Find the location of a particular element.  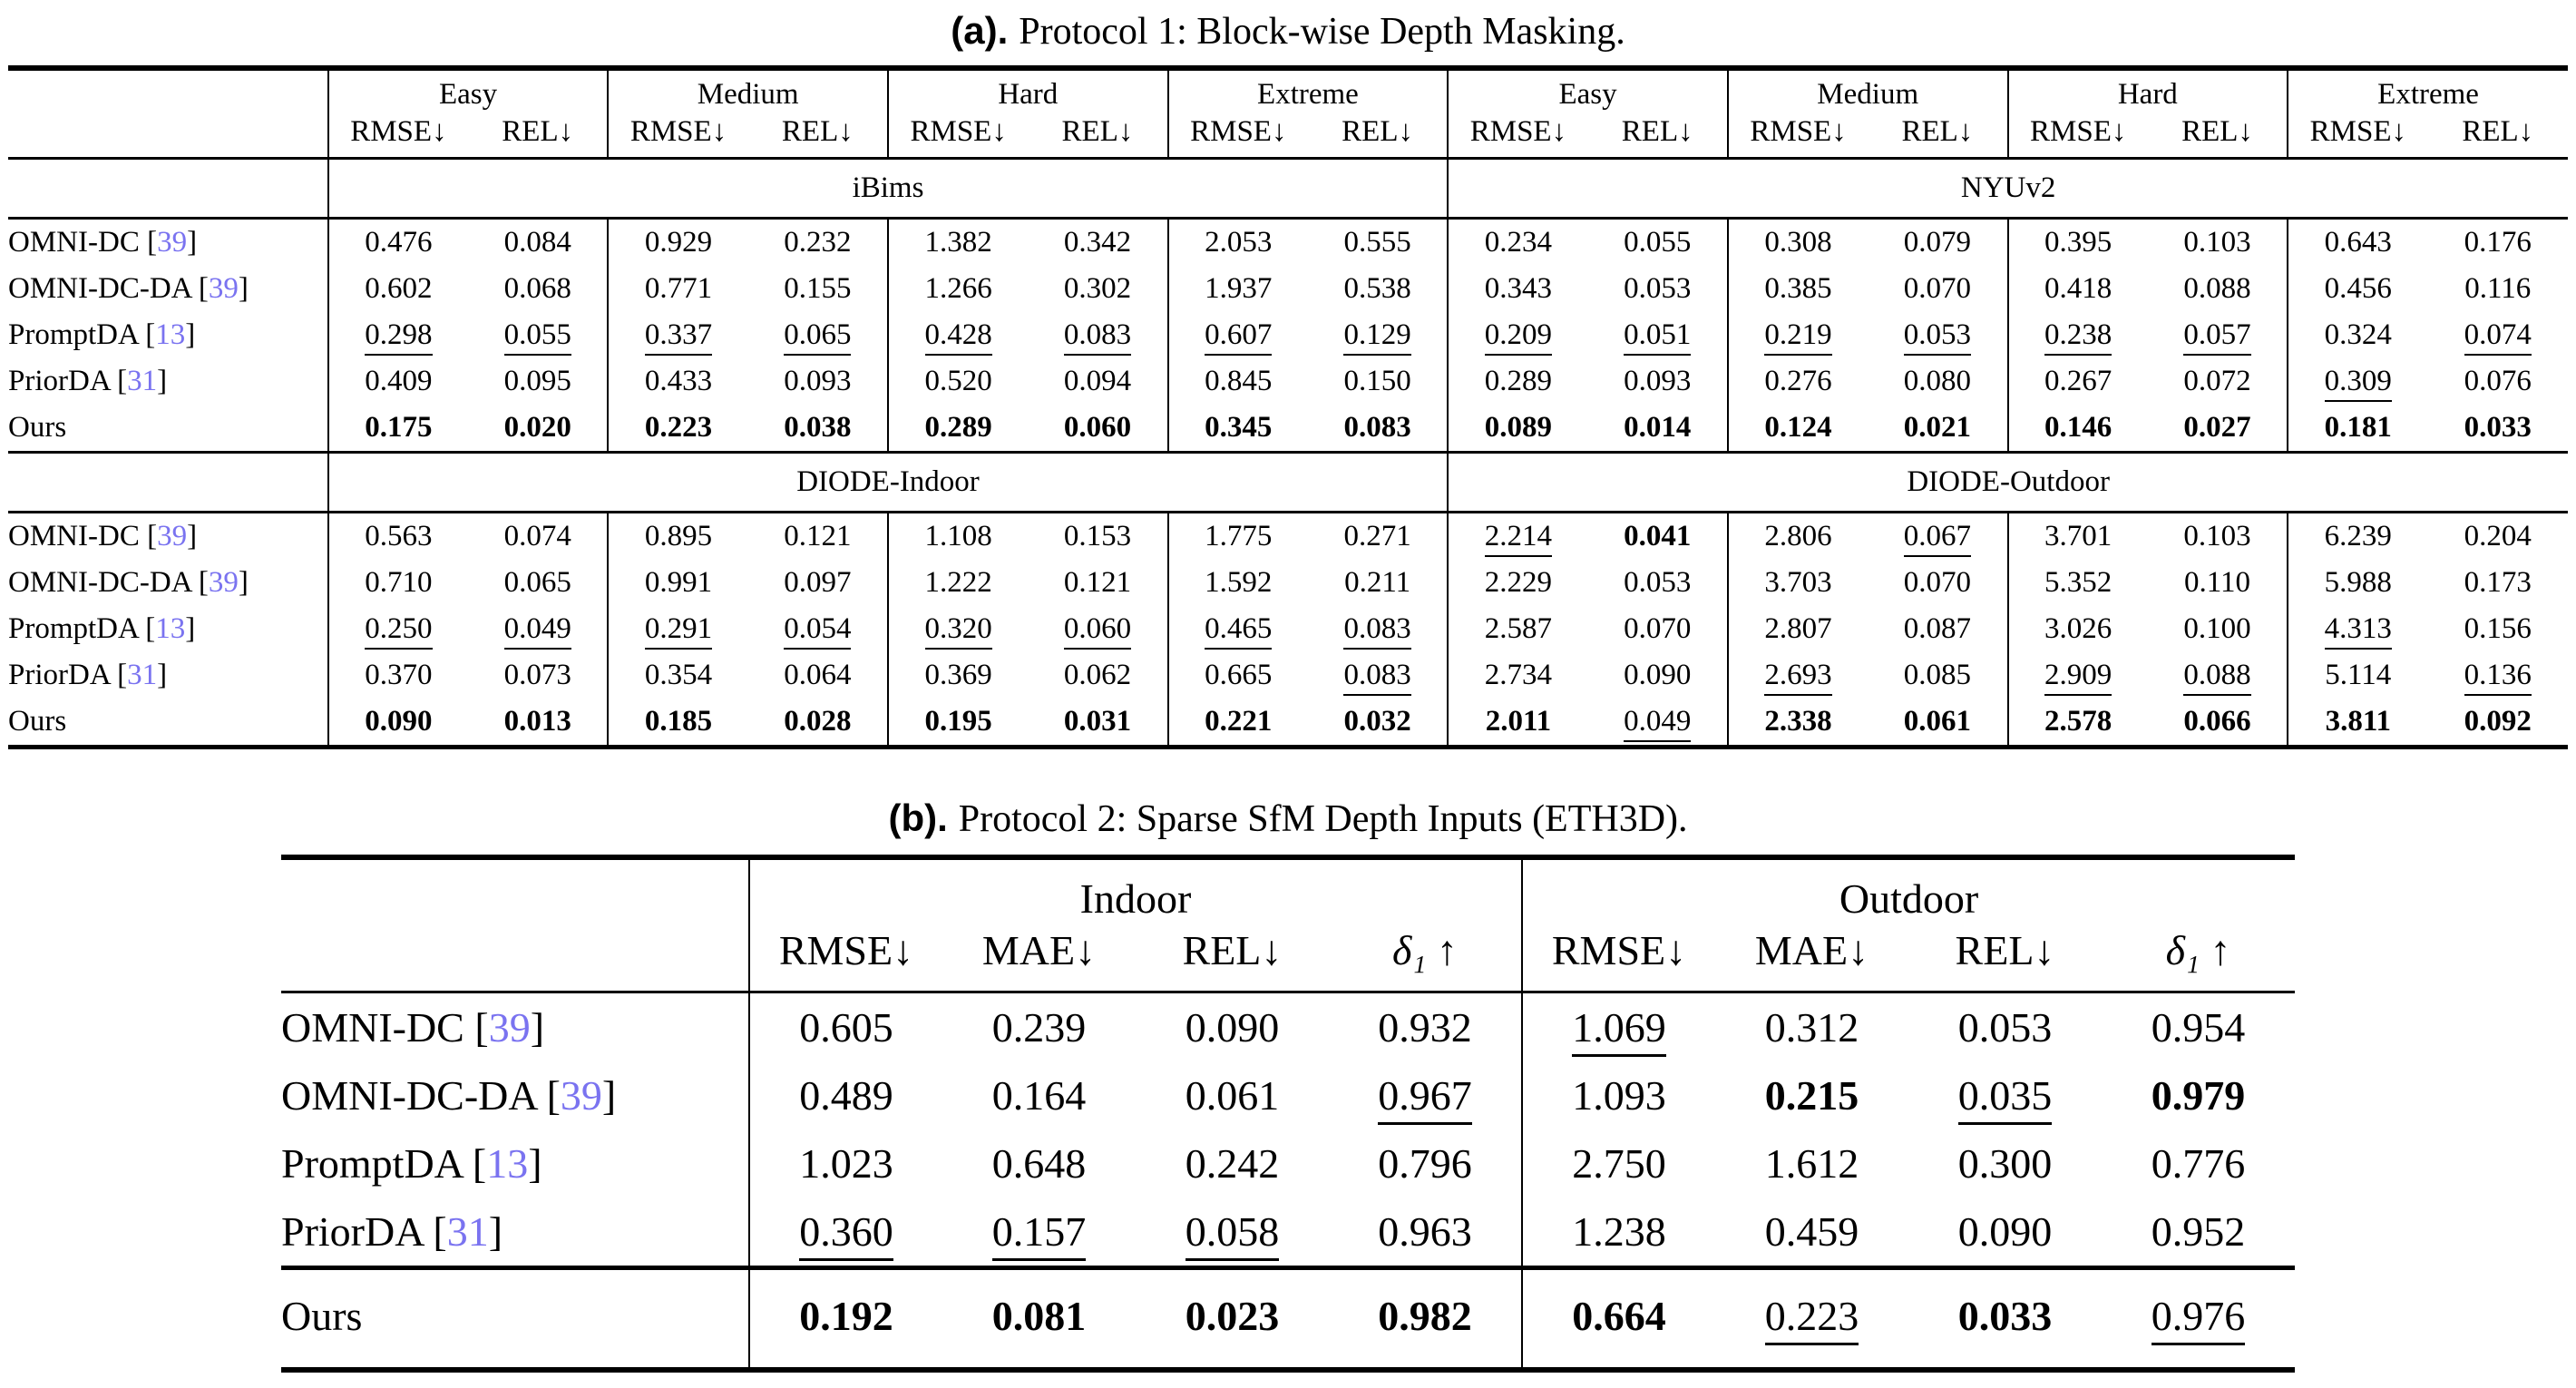

header-row-groups: Indoor Outdoor is located at coordinates (1288, 890).